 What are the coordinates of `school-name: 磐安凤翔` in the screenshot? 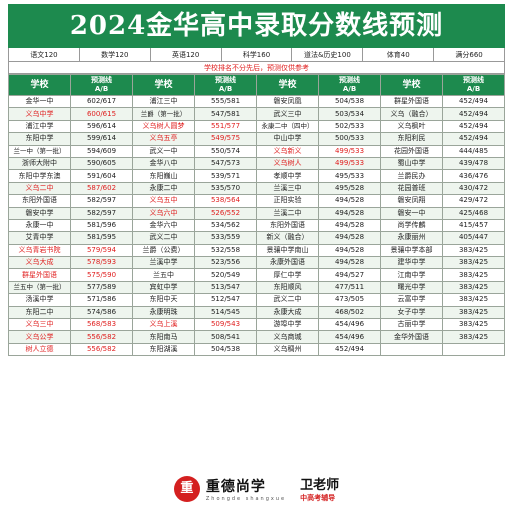 It's located at (411, 201).